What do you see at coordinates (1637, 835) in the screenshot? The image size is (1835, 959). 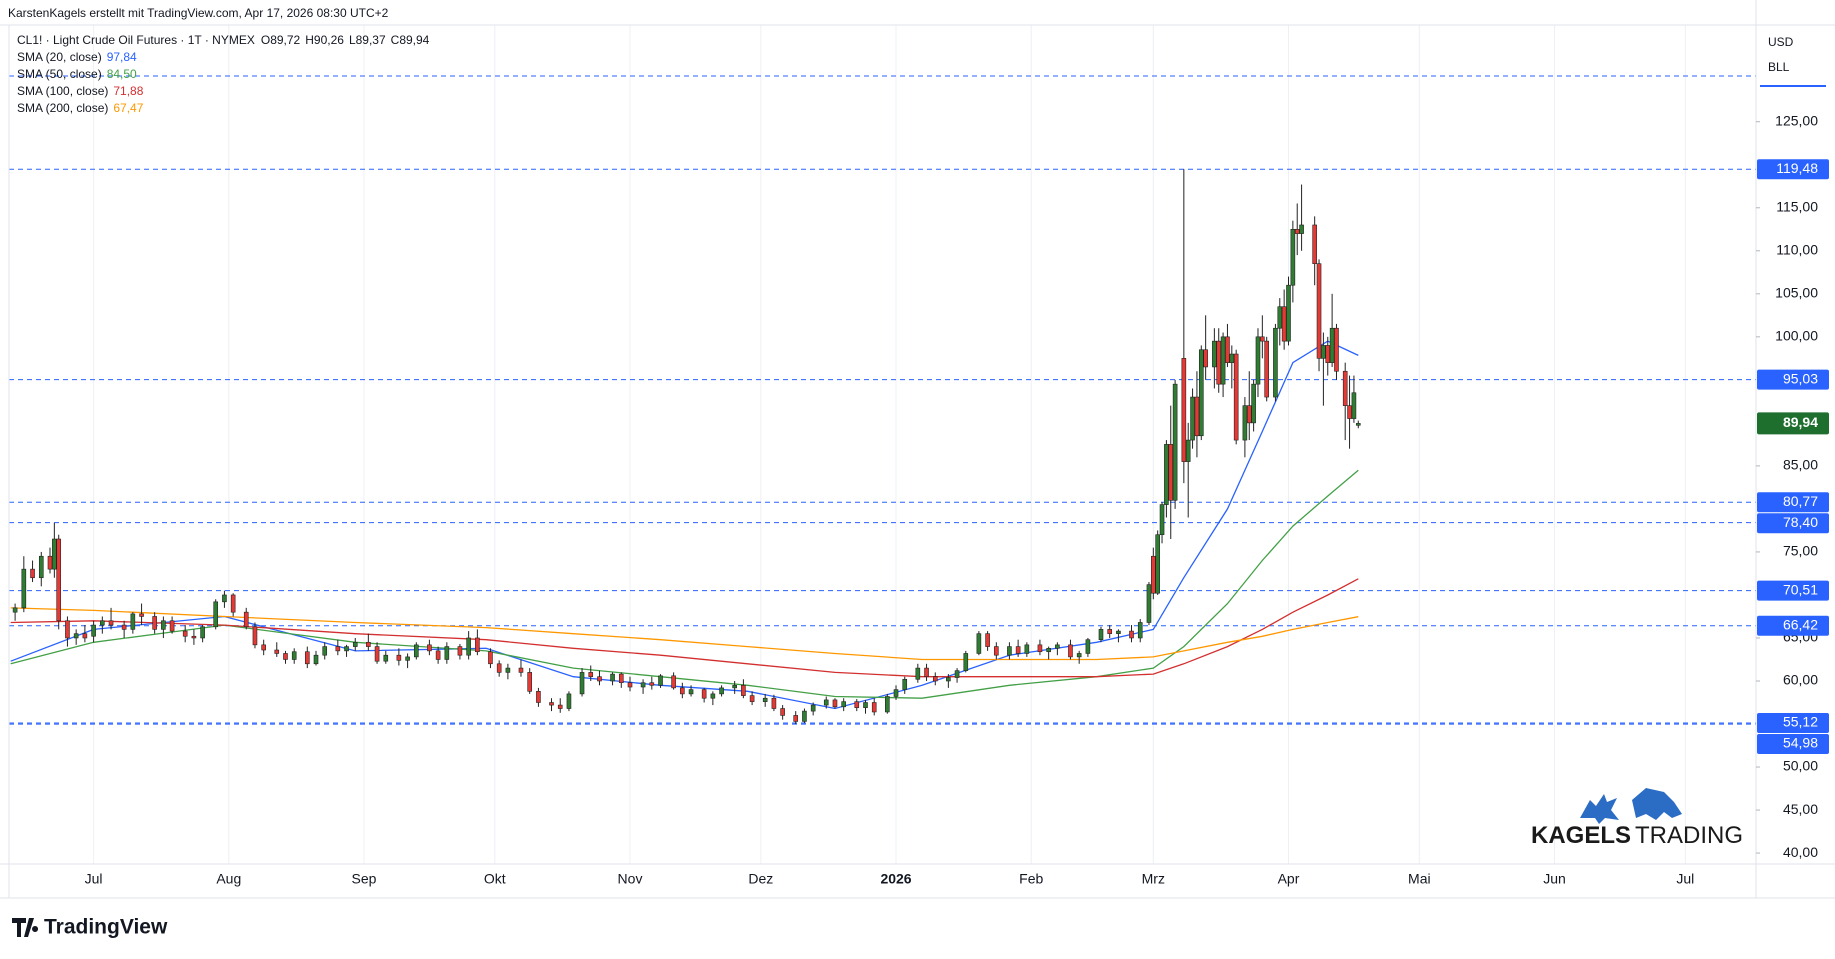 I see `watermark-text: KAGELS TRADING` at bounding box center [1637, 835].